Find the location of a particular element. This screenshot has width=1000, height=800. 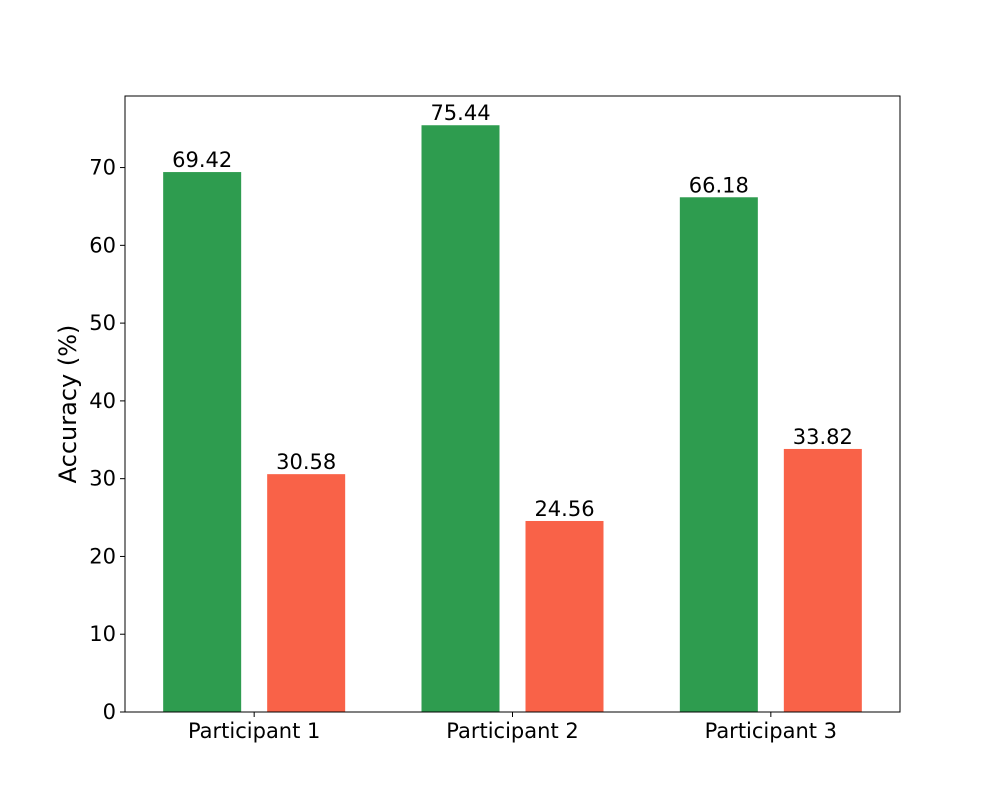

x-tick-label: Participant 2 is located at coordinates (512, 731).